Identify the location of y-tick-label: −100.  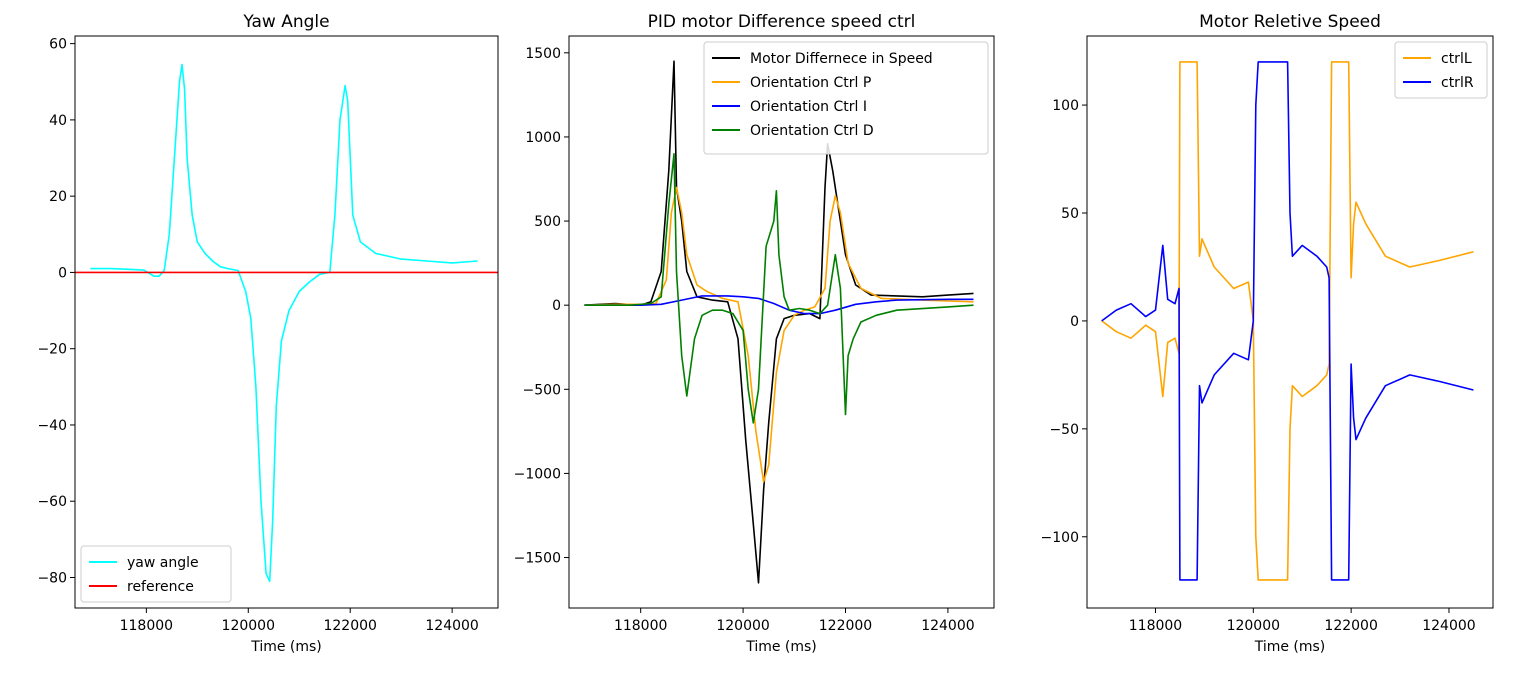
(1060, 538).